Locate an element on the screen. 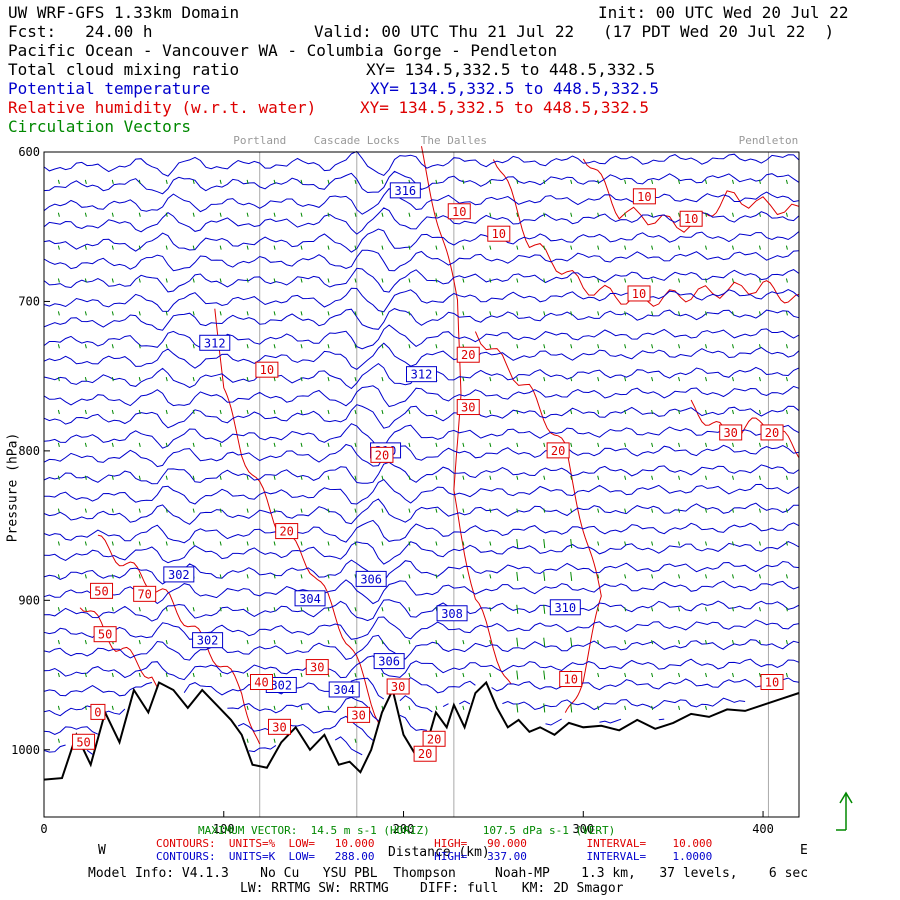  contour-label-text: 10 is located at coordinates (459, 212).